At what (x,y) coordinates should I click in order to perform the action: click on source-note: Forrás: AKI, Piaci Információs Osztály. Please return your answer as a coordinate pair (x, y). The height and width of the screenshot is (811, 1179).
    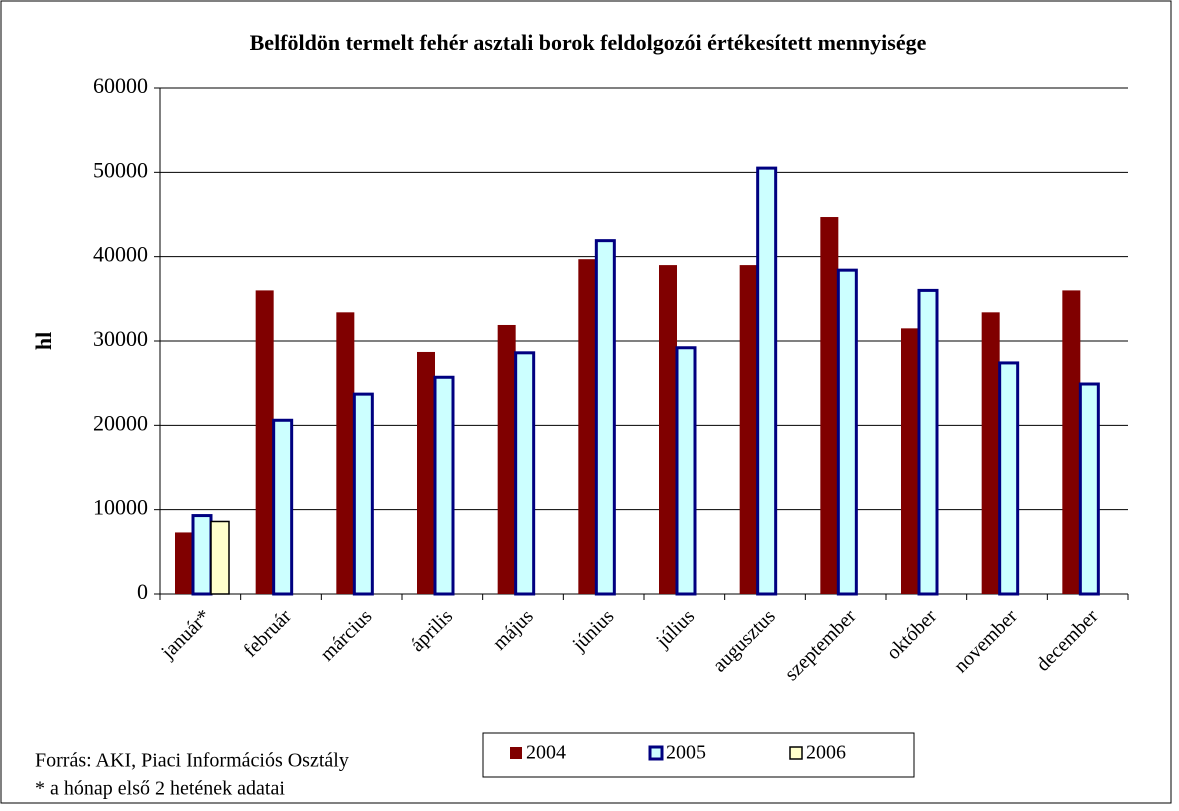
    Looking at the image, I should click on (192, 761).